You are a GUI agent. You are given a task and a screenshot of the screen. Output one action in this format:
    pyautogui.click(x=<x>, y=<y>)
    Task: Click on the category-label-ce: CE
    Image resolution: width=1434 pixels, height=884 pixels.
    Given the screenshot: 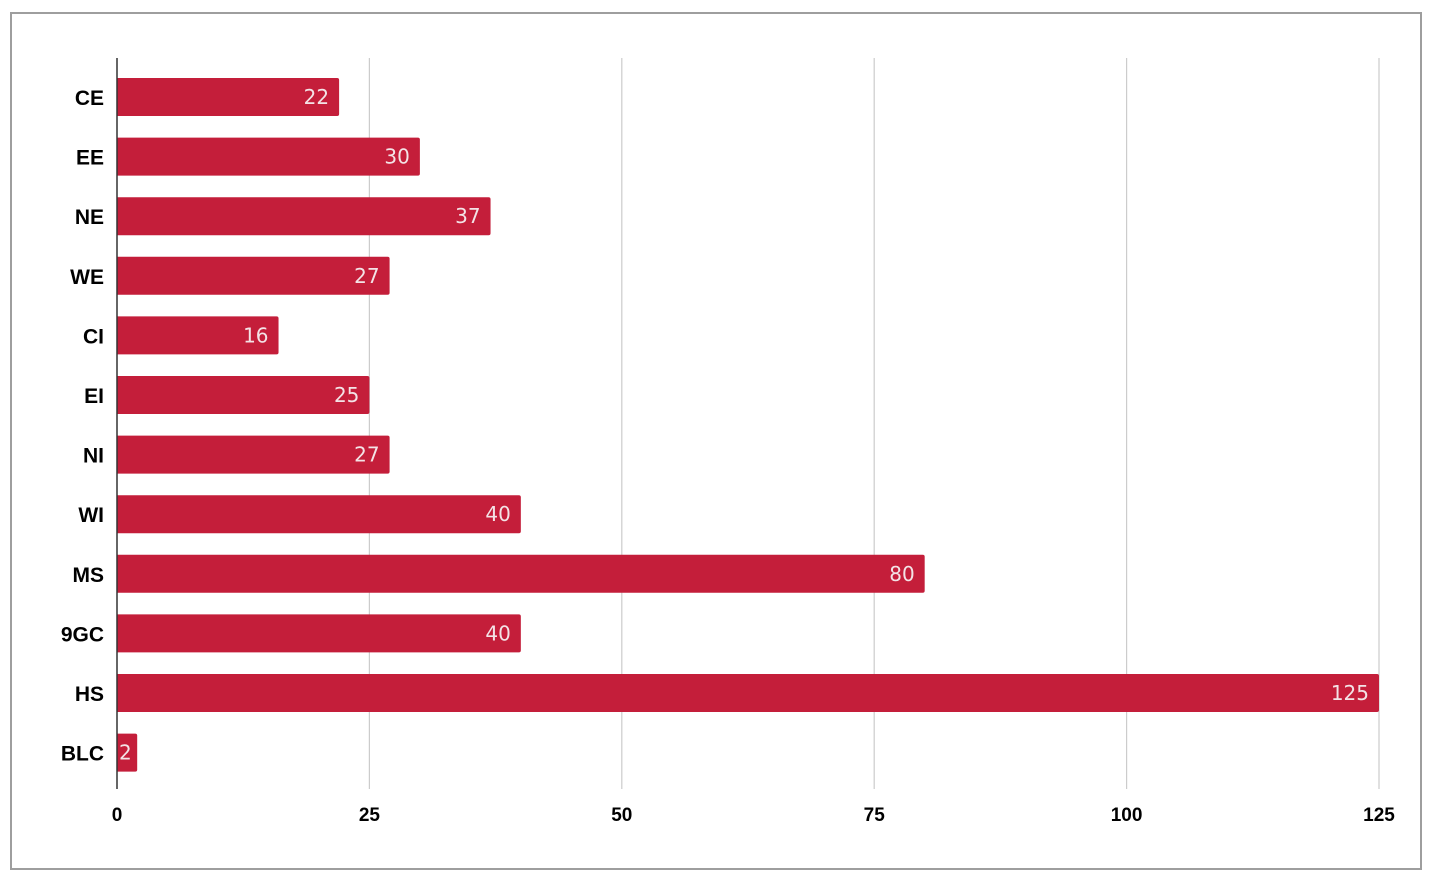 What is the action you would take?
    pyautogui.click(x=89, y=98)
    